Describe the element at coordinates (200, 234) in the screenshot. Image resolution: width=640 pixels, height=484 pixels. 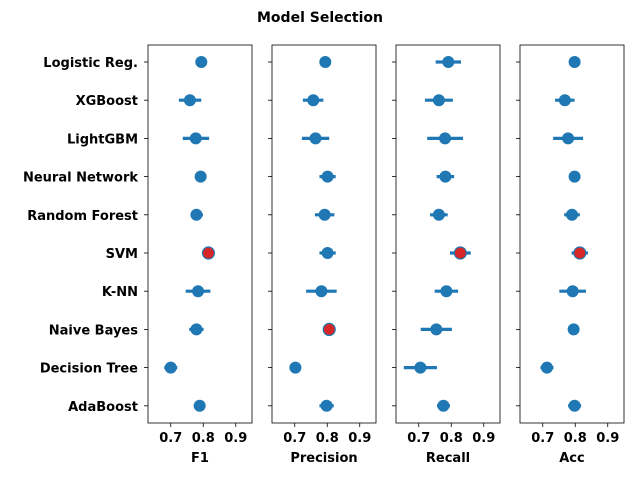
I see `panel-frame-f1` at that location.